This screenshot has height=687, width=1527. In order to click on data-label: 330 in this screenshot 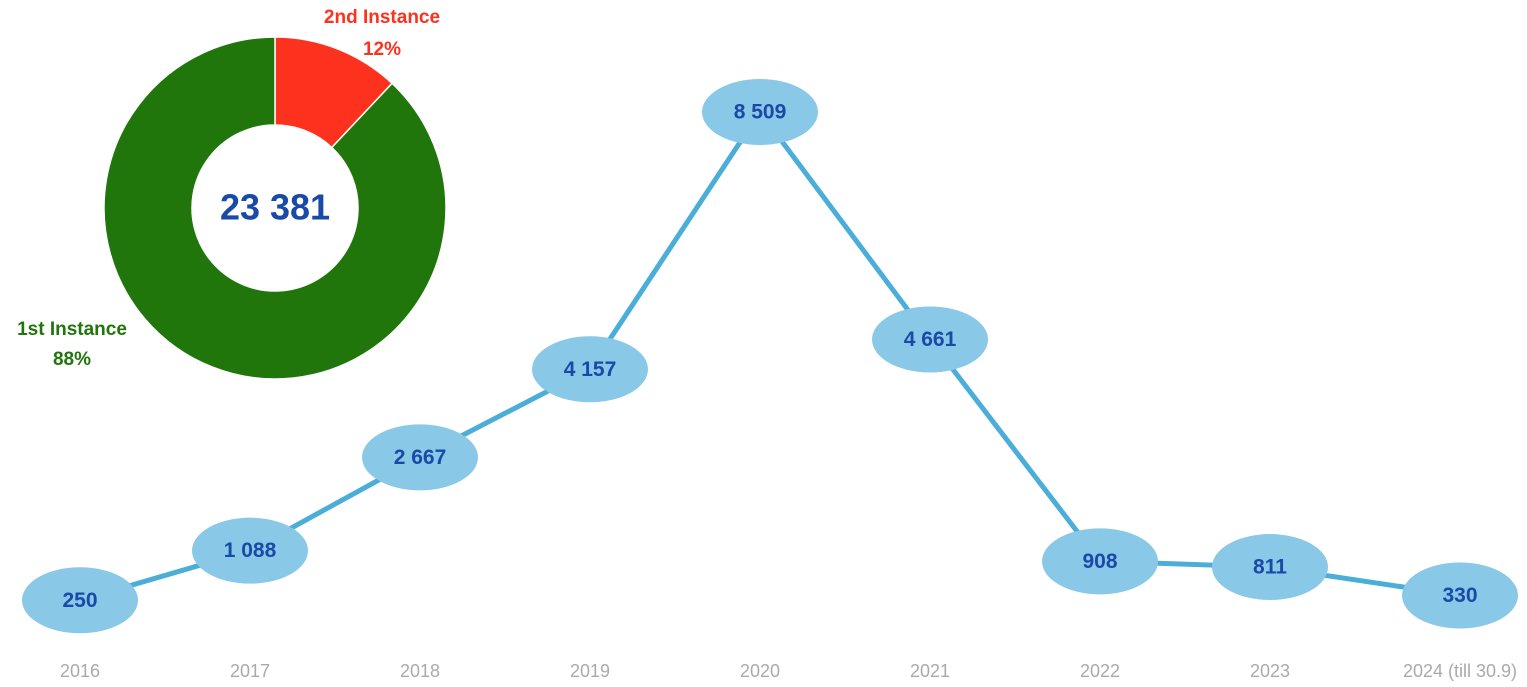, I will do `click(1459, 595)`.